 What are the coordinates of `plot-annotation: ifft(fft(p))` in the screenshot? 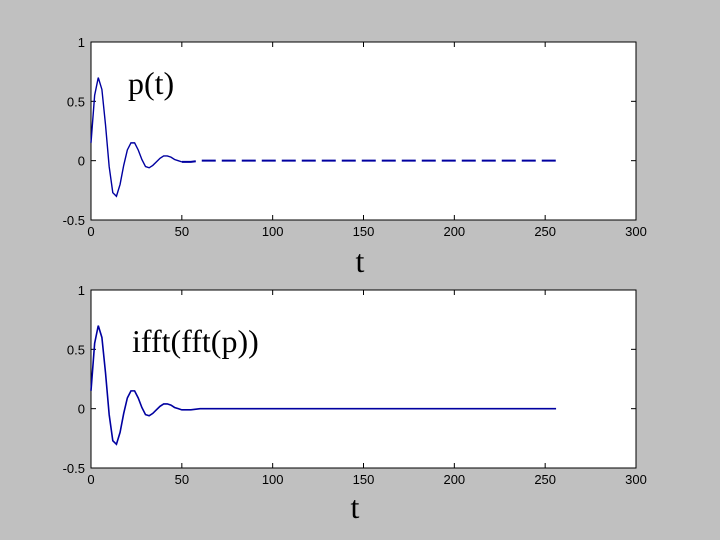 It's located at (195, 341).